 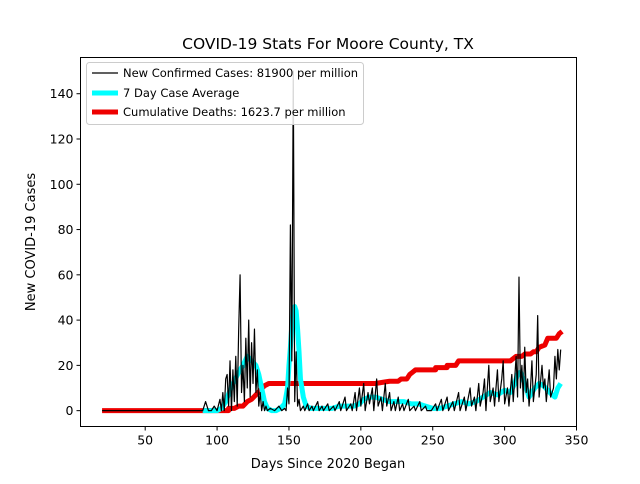 What do you see at coordinates (217, 440) in the screenshot?
I see `x-tick-label: 100` at bounding box center [217, 440].